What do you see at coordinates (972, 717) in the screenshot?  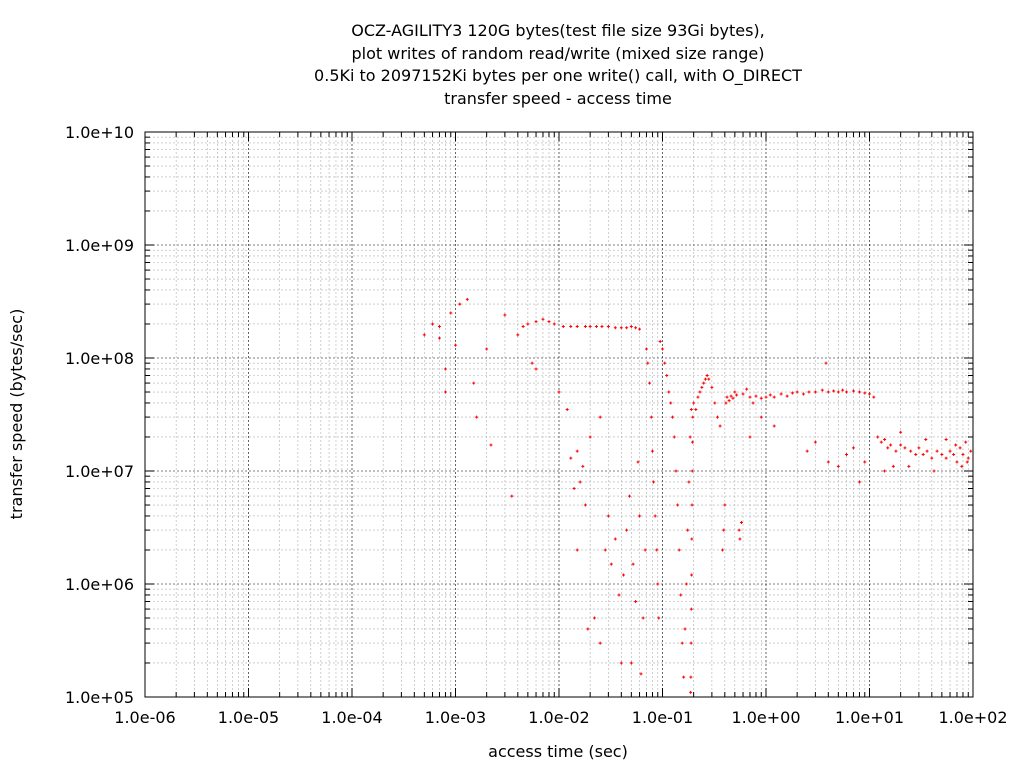 I see `x-tick-label: 1.0e+02` at bounding box center [972, 717].